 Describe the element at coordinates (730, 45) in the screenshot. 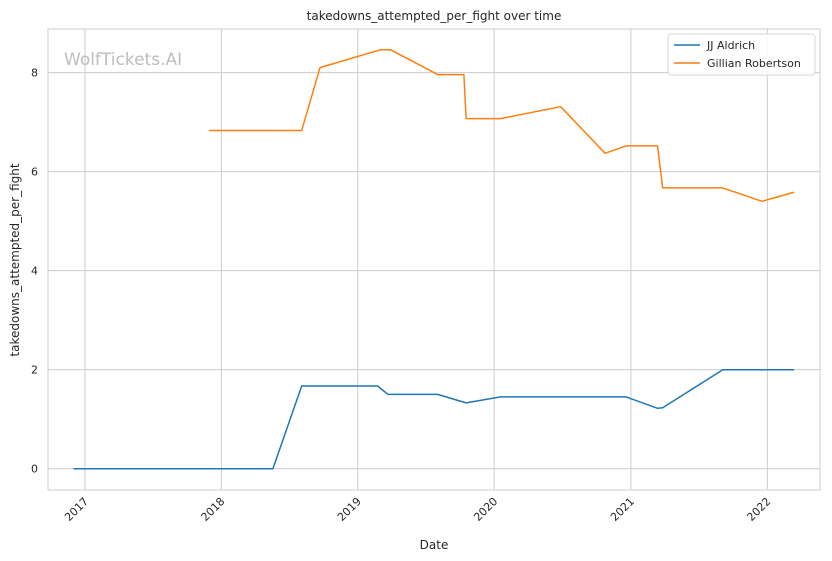

I see `legend-label-jj-aldrich: JJ Aldrich` at that location.